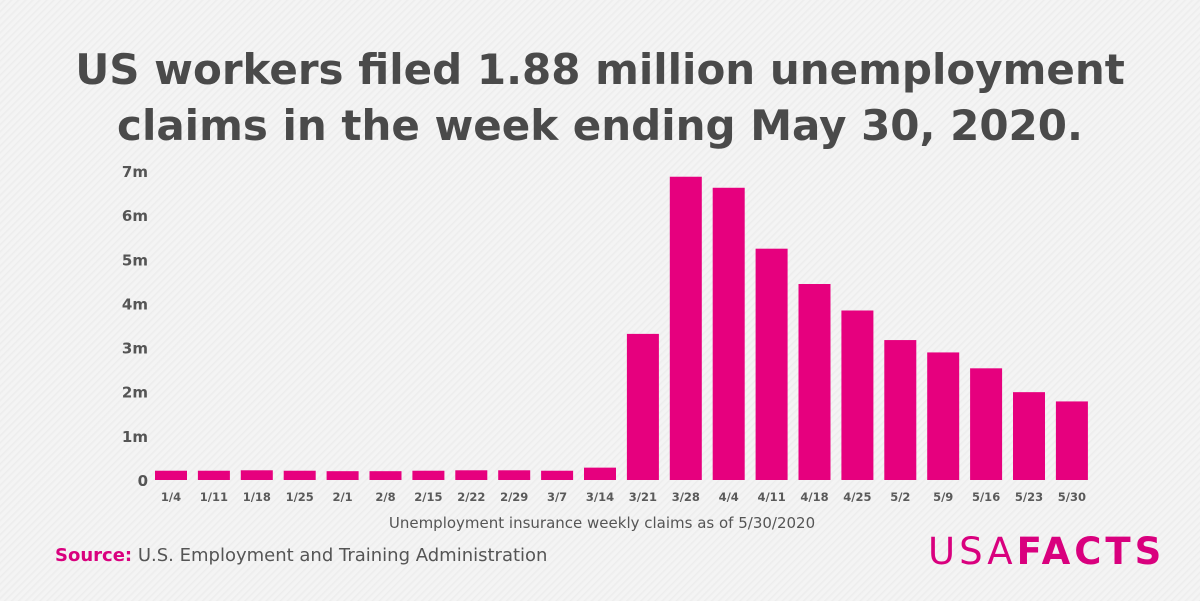 The image size is (1200, 601). What do you see at coordinates (471, 497) in the screenshot?
I see `x-tick-label: 2/22` at bounding box center [471, 497].